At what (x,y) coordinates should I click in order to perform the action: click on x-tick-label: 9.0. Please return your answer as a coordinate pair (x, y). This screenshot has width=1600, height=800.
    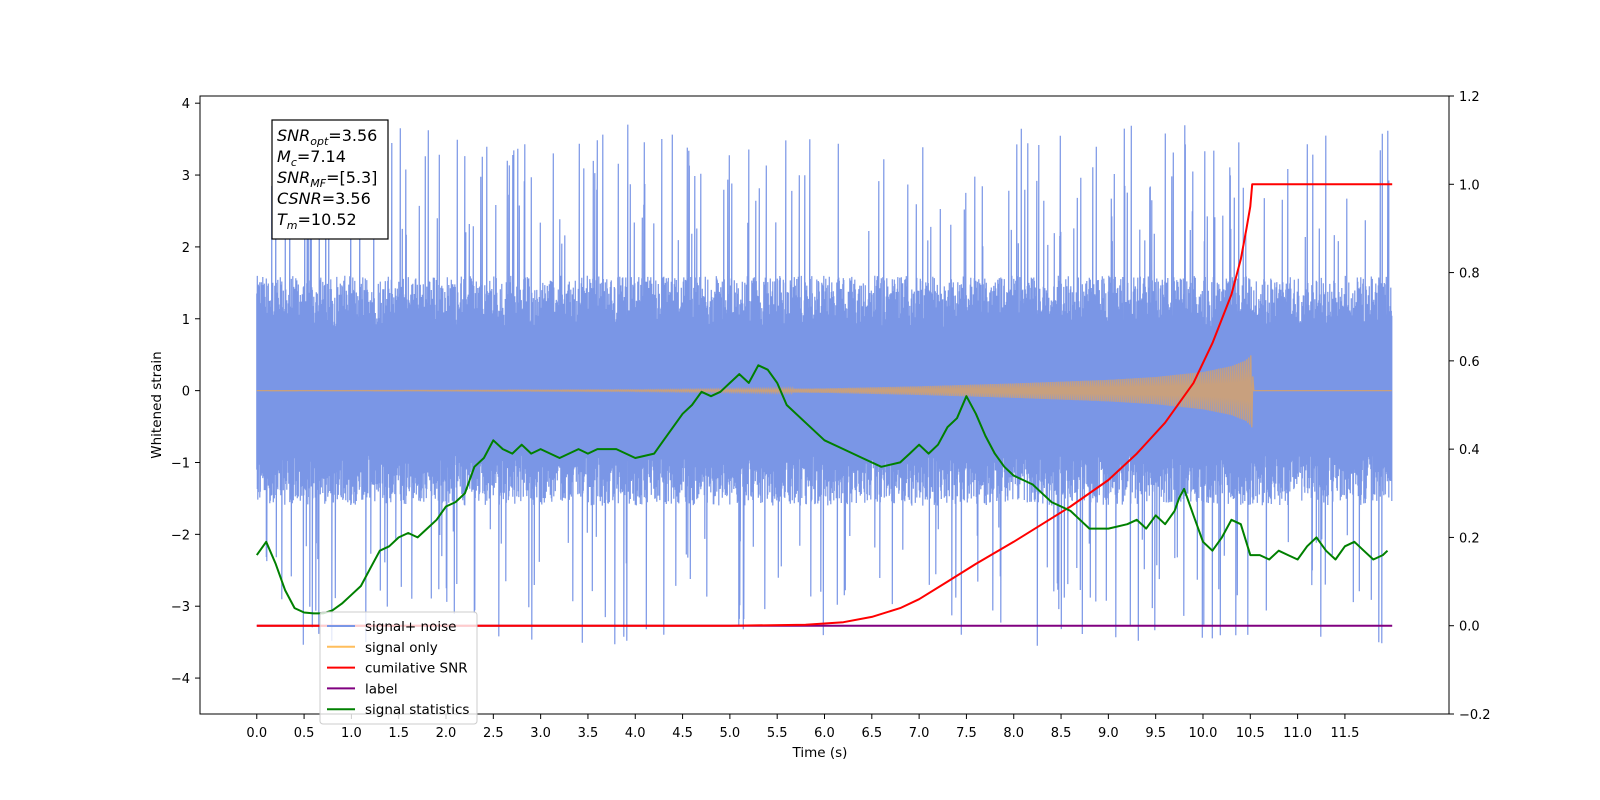
    Looking at the image, I should click on (1108, 733).